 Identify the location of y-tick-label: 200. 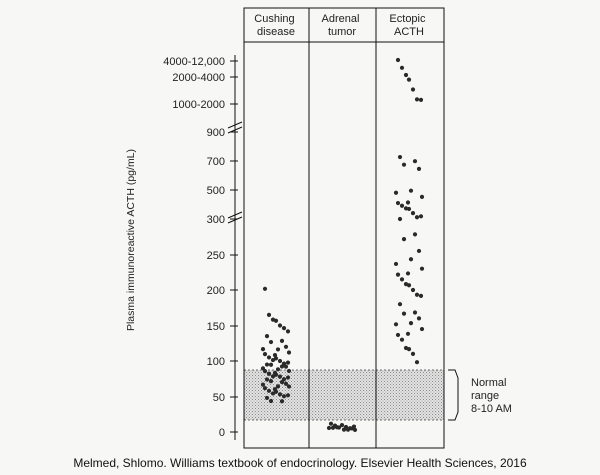
(216, 291).